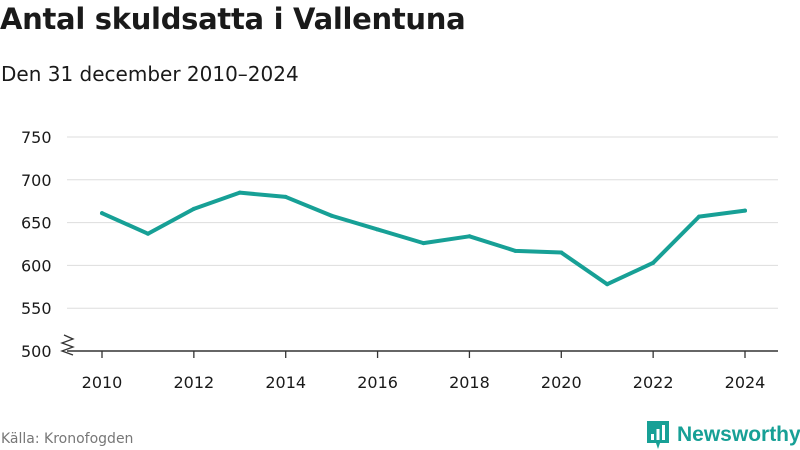 The image size is (800, 450). I want to click on data-point-2011, so click(147, 233).